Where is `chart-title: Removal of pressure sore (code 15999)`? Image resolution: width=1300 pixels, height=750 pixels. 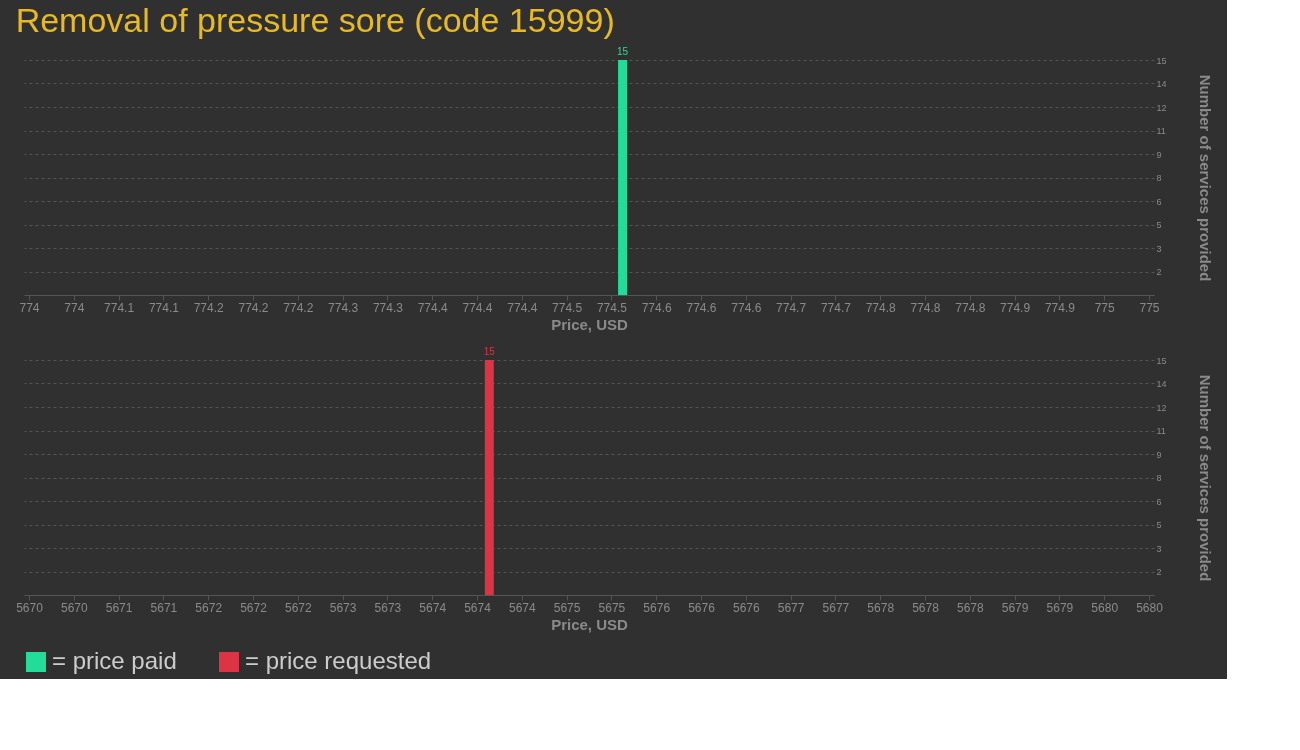
chart-title: Removal of pressure sore (code 15999) is located at coordinates (315, 20).